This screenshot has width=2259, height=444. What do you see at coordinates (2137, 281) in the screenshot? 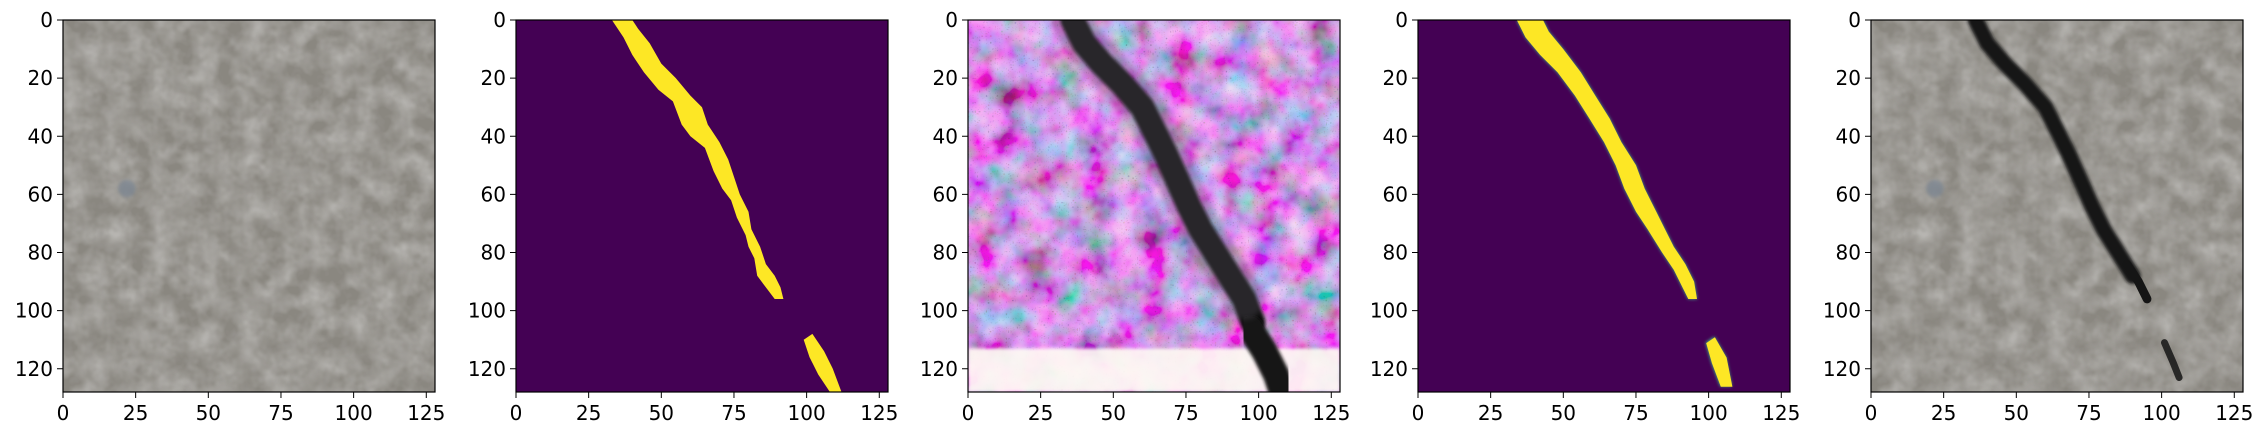
I see `overlay-crack-tail` at bounding box center [2137, 281].